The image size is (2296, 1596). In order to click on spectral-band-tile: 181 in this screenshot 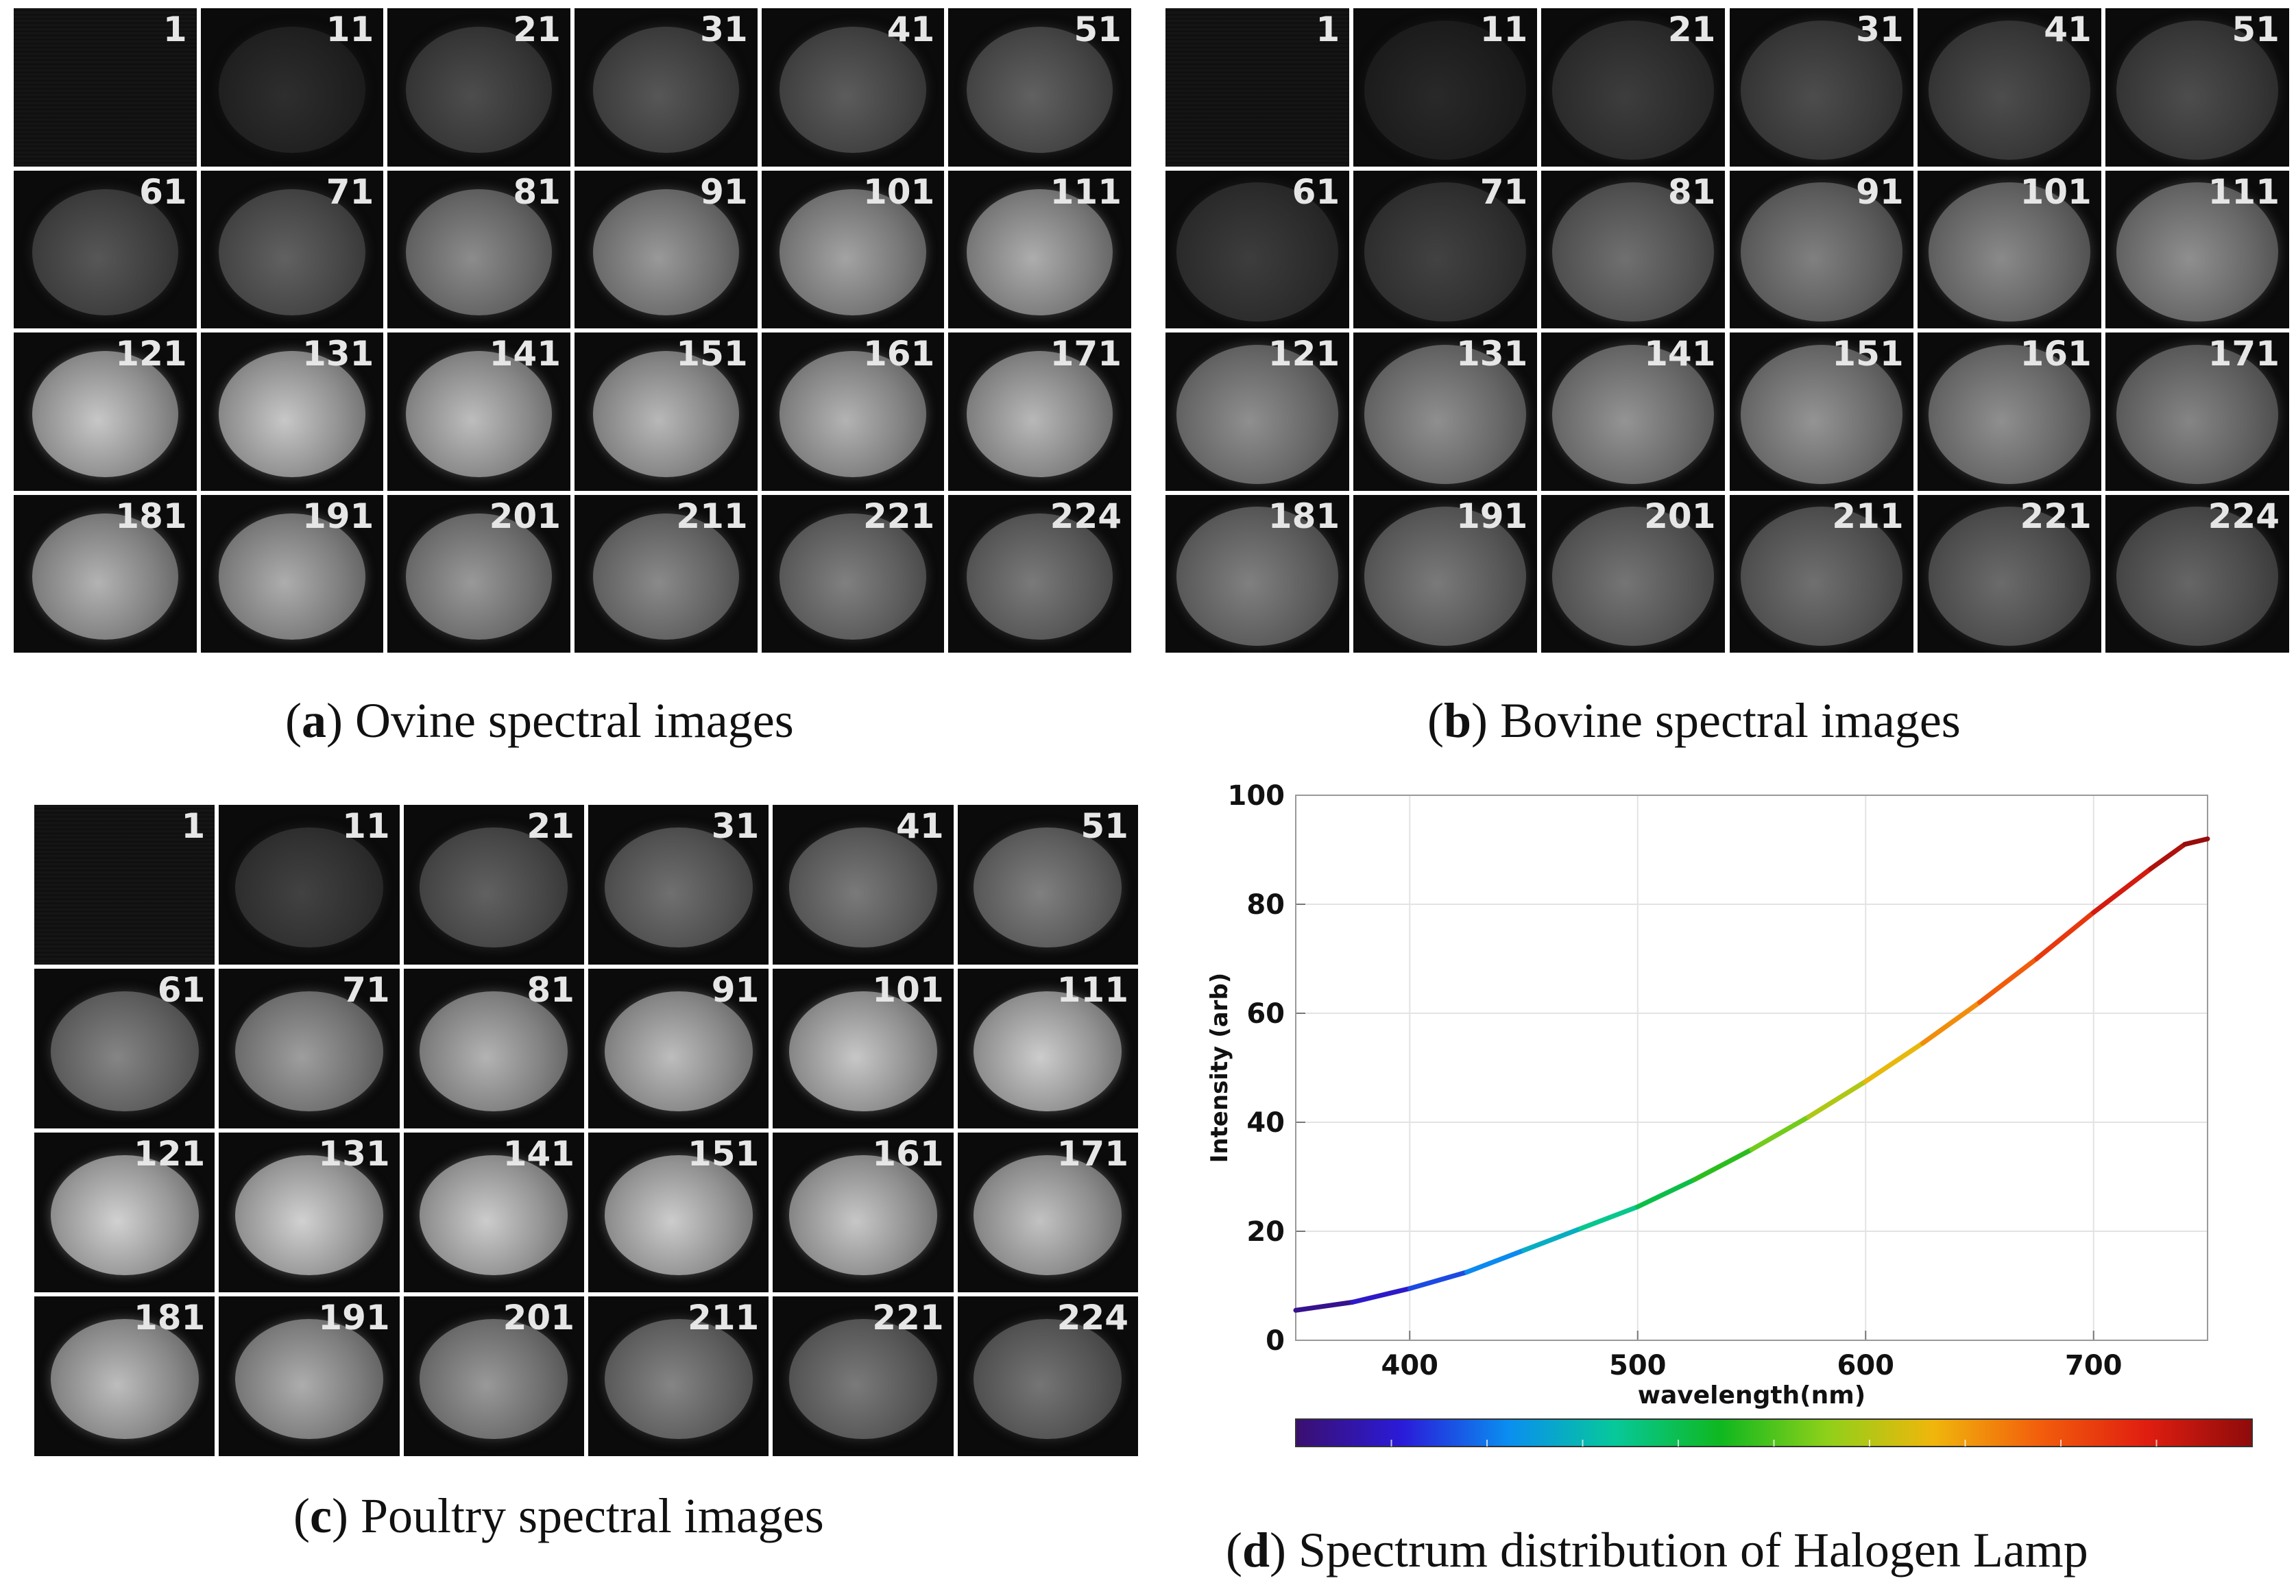, I will do `click(105, 573)`.